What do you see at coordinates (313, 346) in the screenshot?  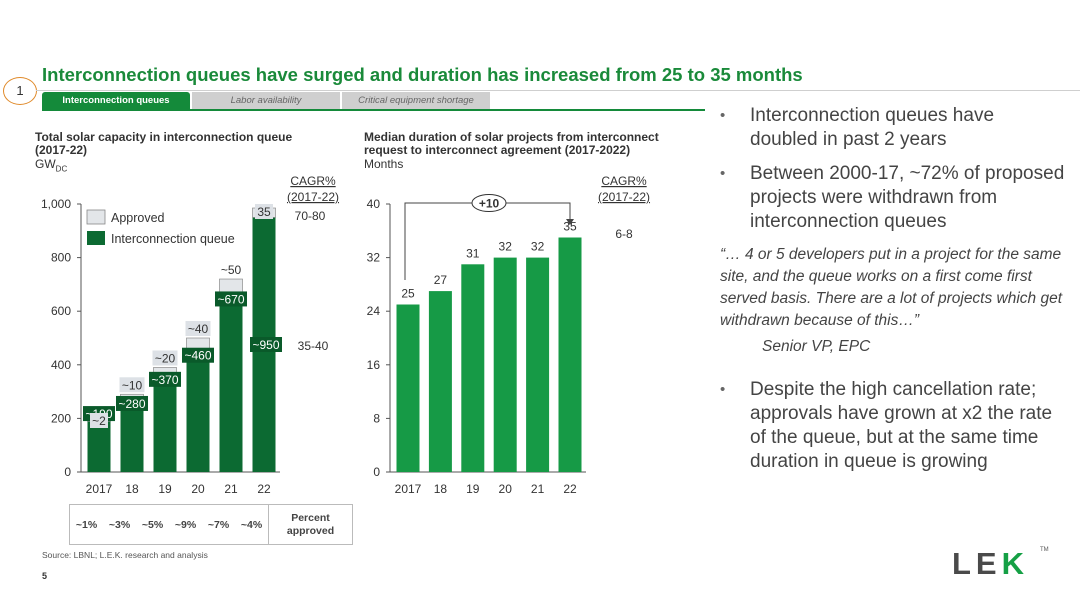 I see `chart1-cagr-queue: 35-40` at bounding box center [313, 346].